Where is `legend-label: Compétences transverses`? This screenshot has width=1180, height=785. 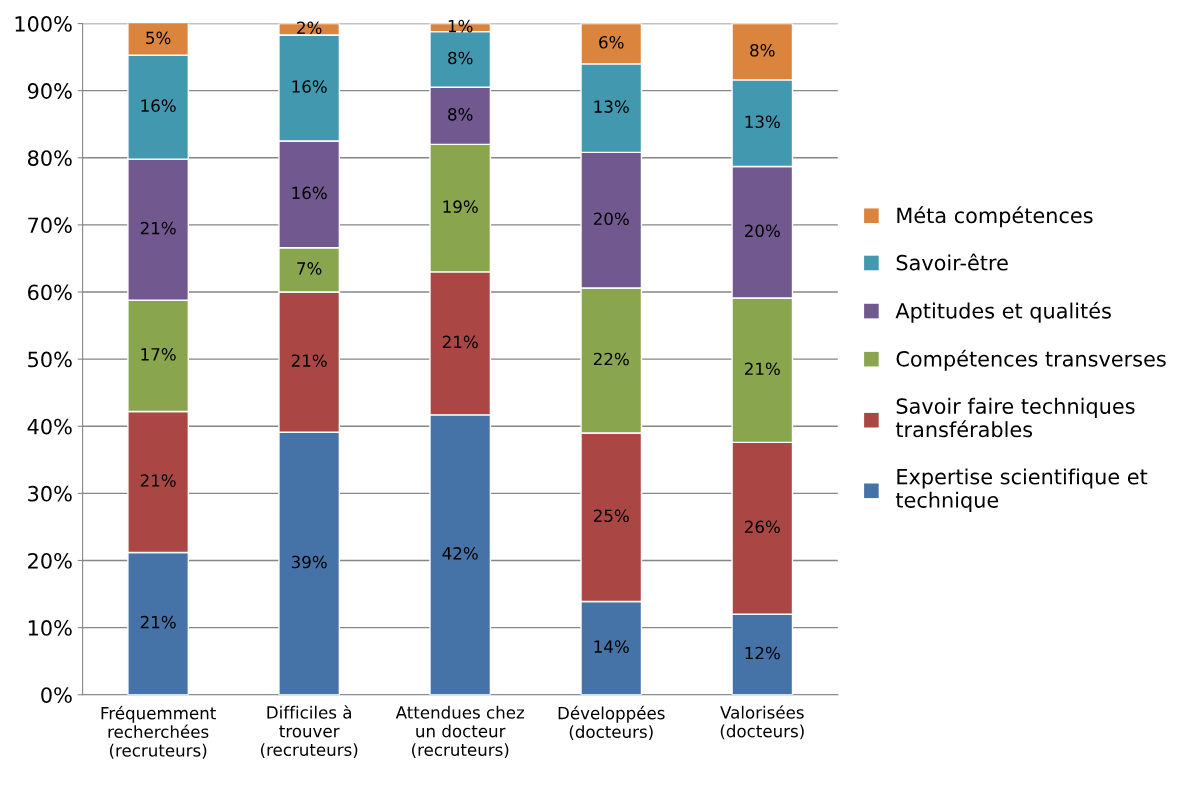 legend-label: Compétences transverses is located at coordinates (1031, 360).